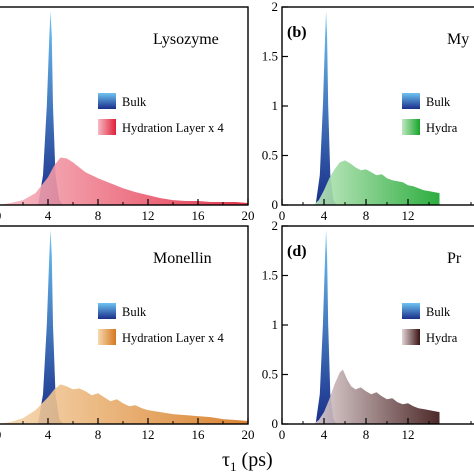 This screenshot has width=474, height=474. What do you see at coordinates (226, 460) in the screenshot?
I see `x-axis-label-symbol: τ` at bounding box center [226, 460].